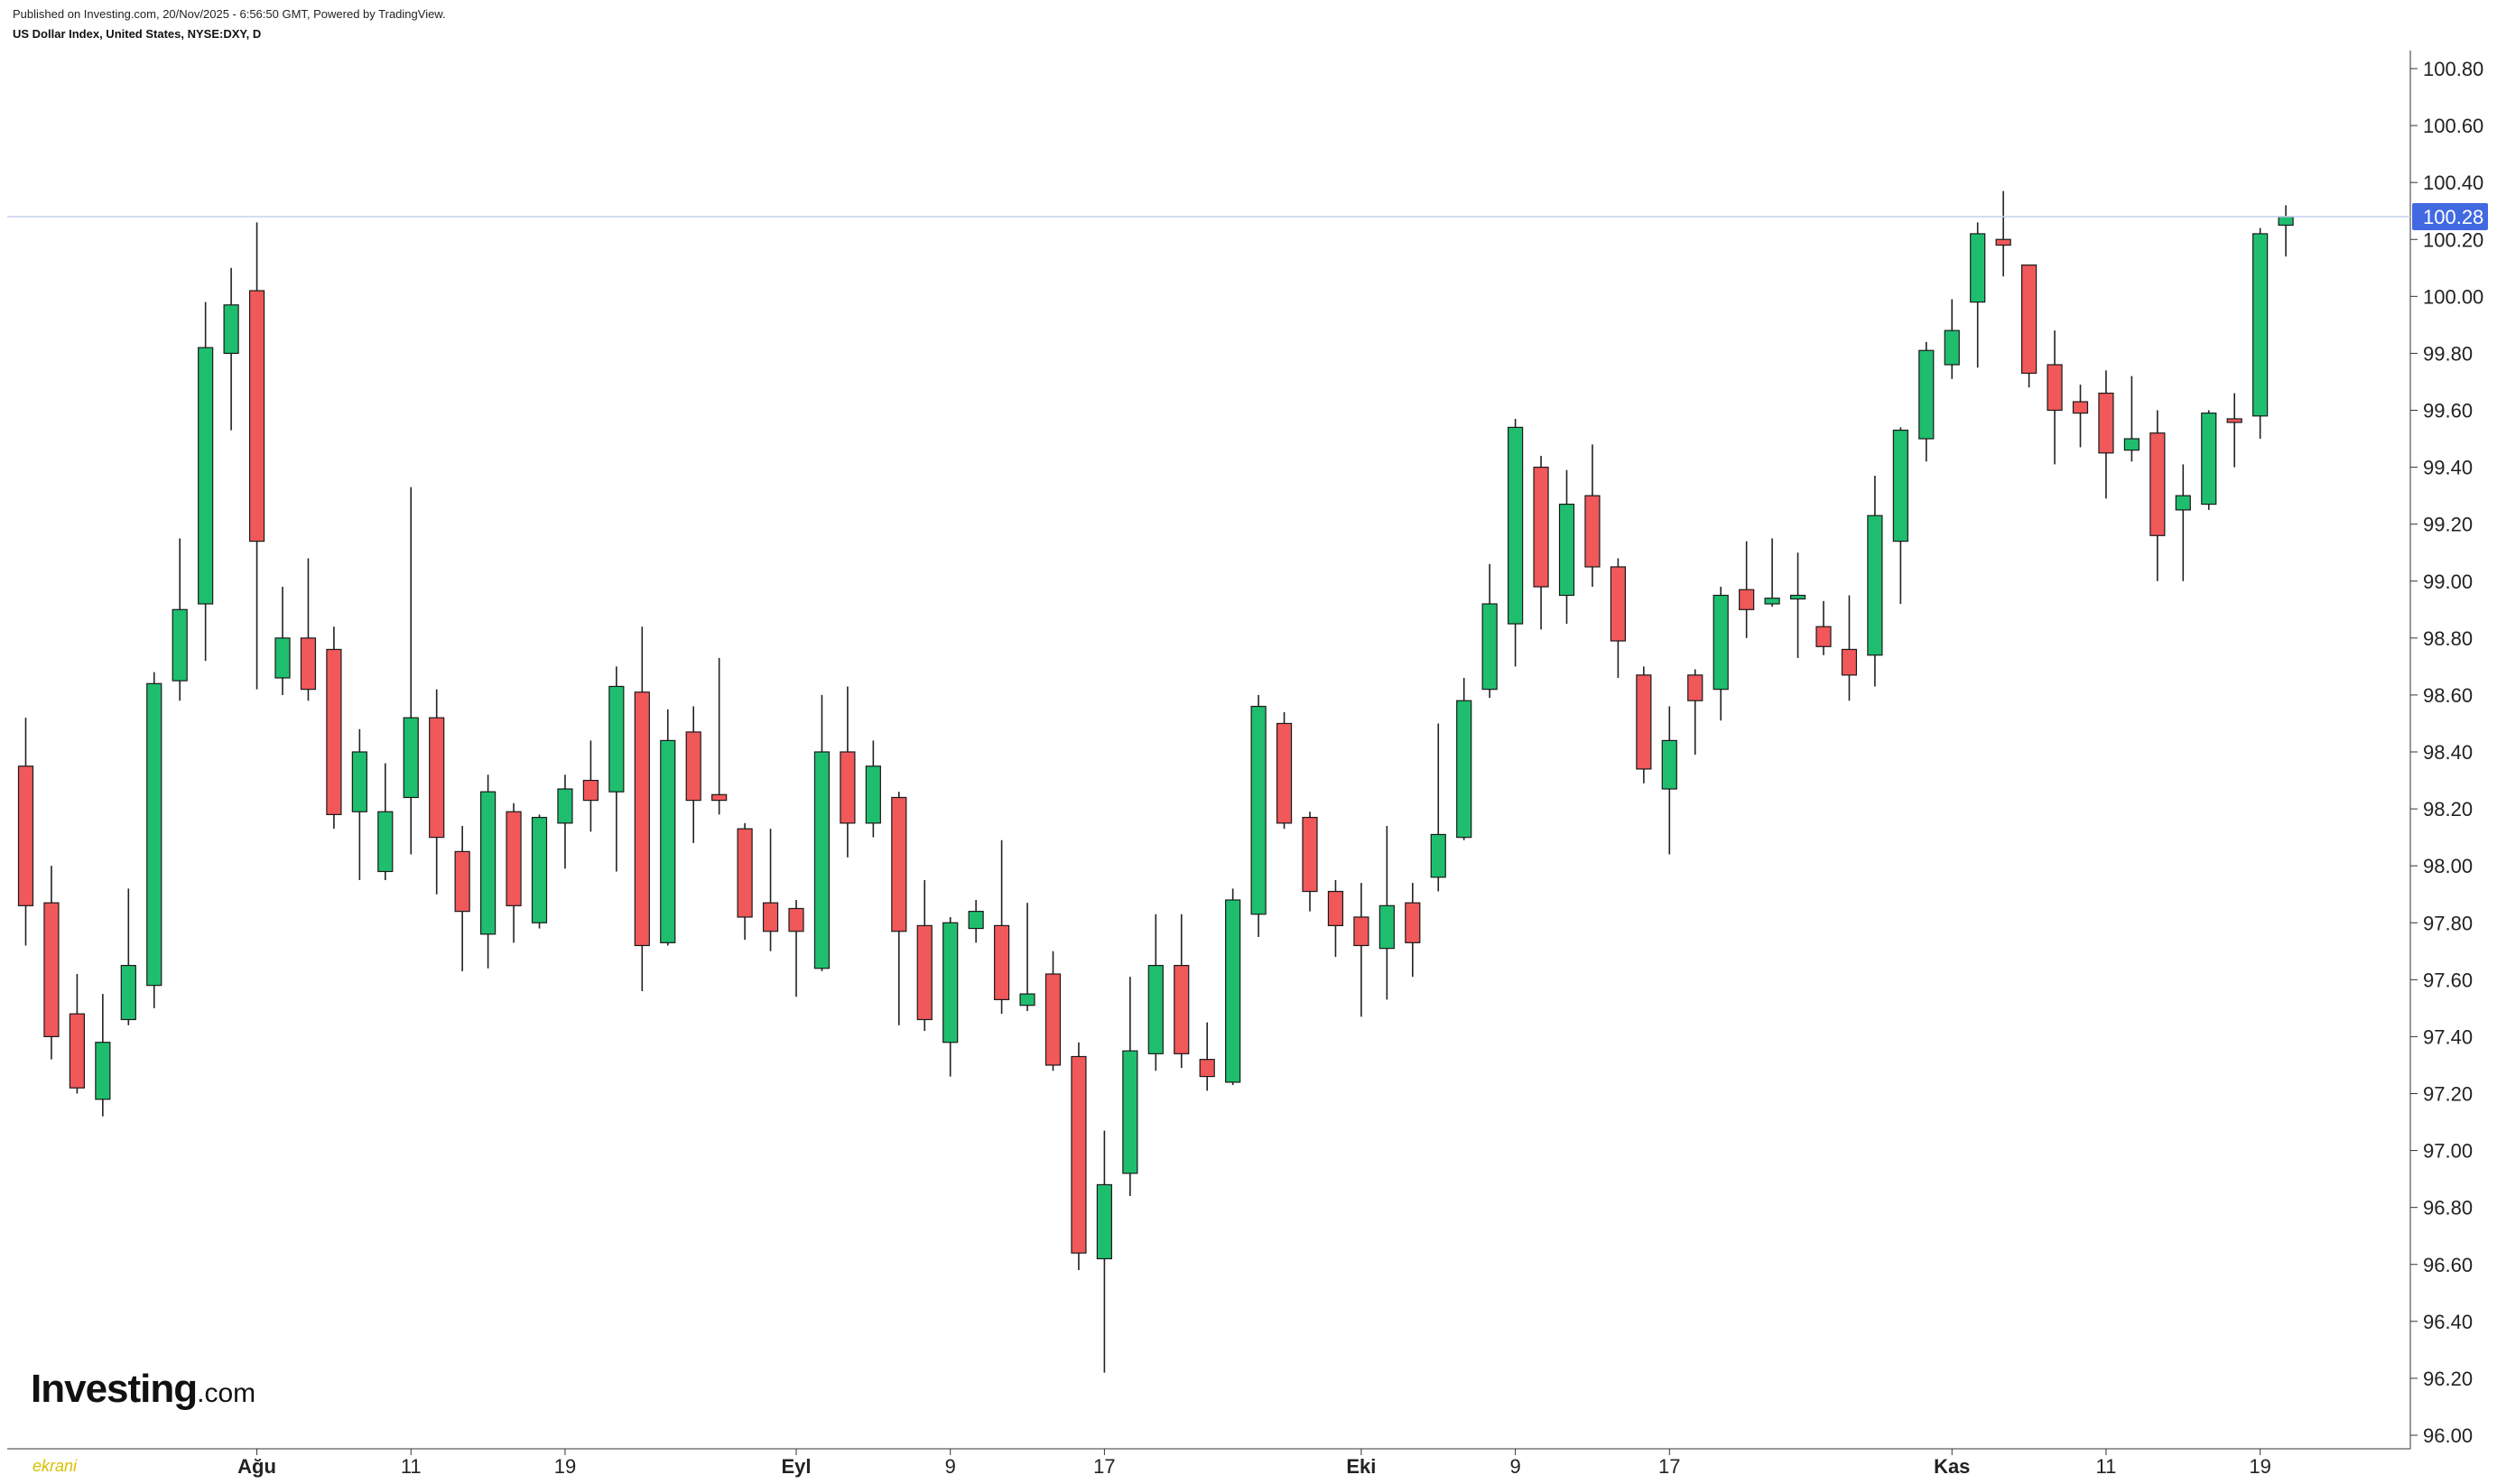 Image resolution: width=2497 pixels, height=1484 pixels. I want to click on logo-suffix: .com, so click(226, 1393).